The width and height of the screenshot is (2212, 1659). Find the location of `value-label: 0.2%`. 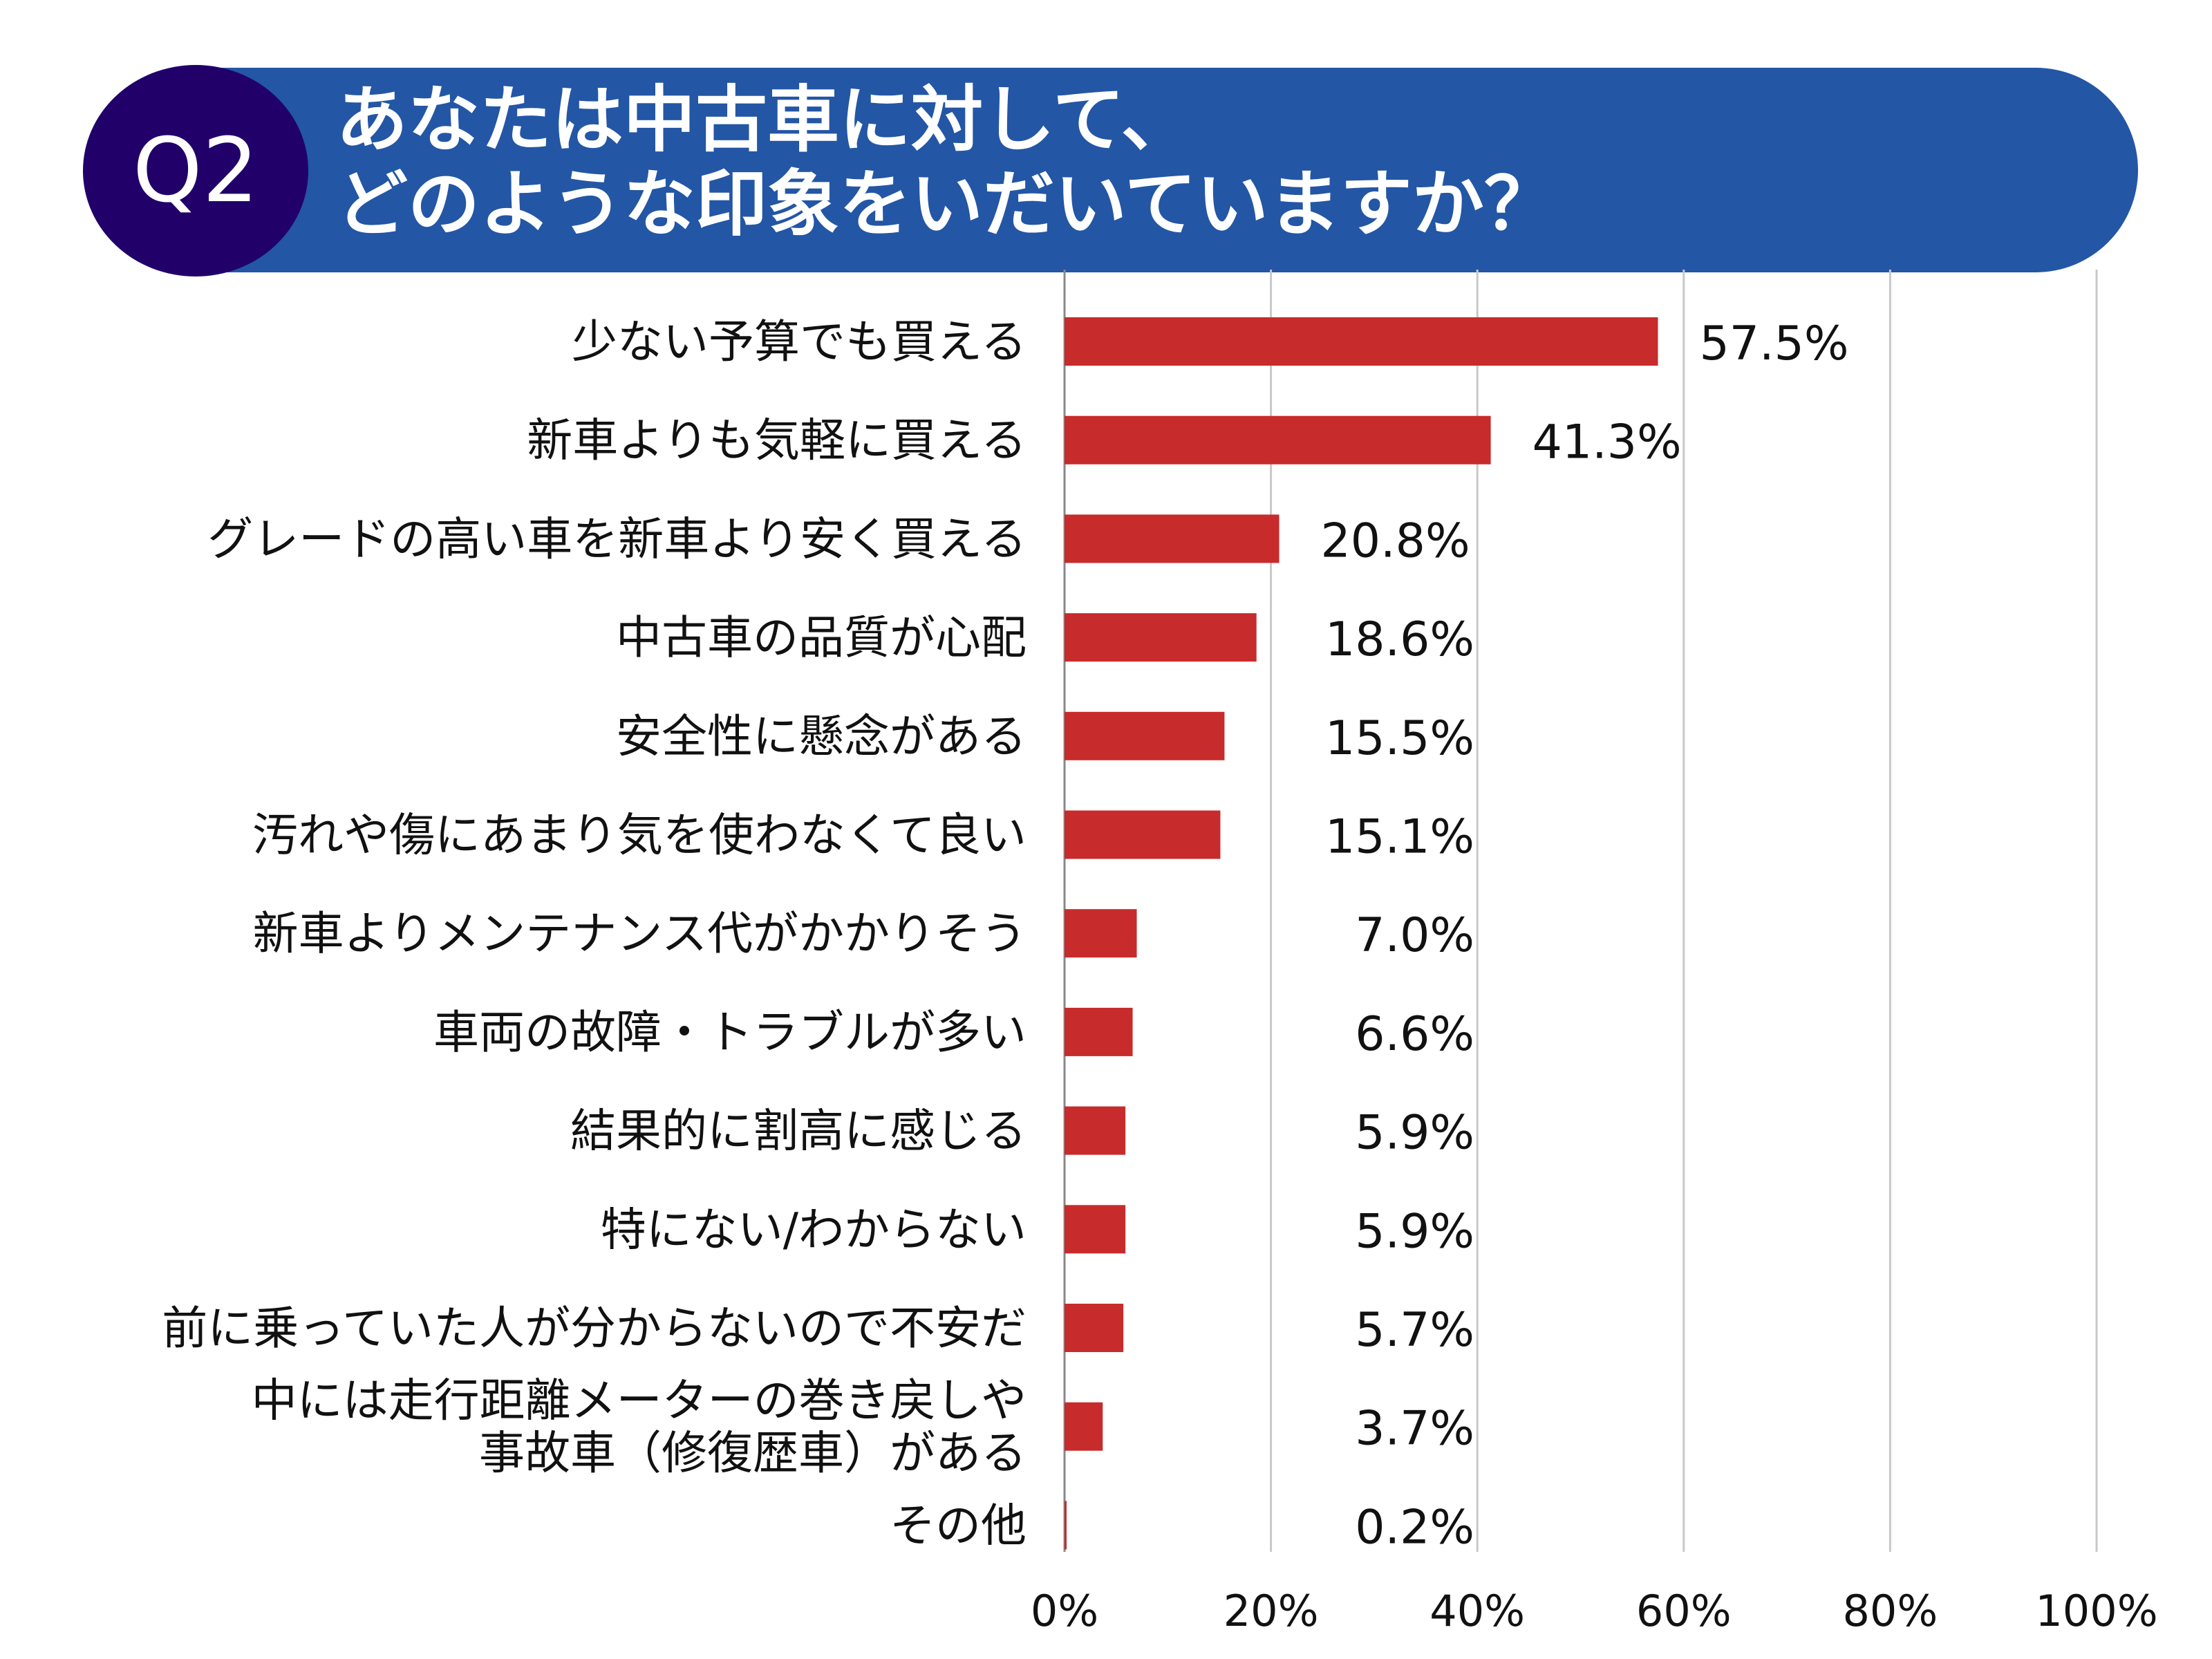

value-label: 0.2% is located at coordinates (1414, 1527).